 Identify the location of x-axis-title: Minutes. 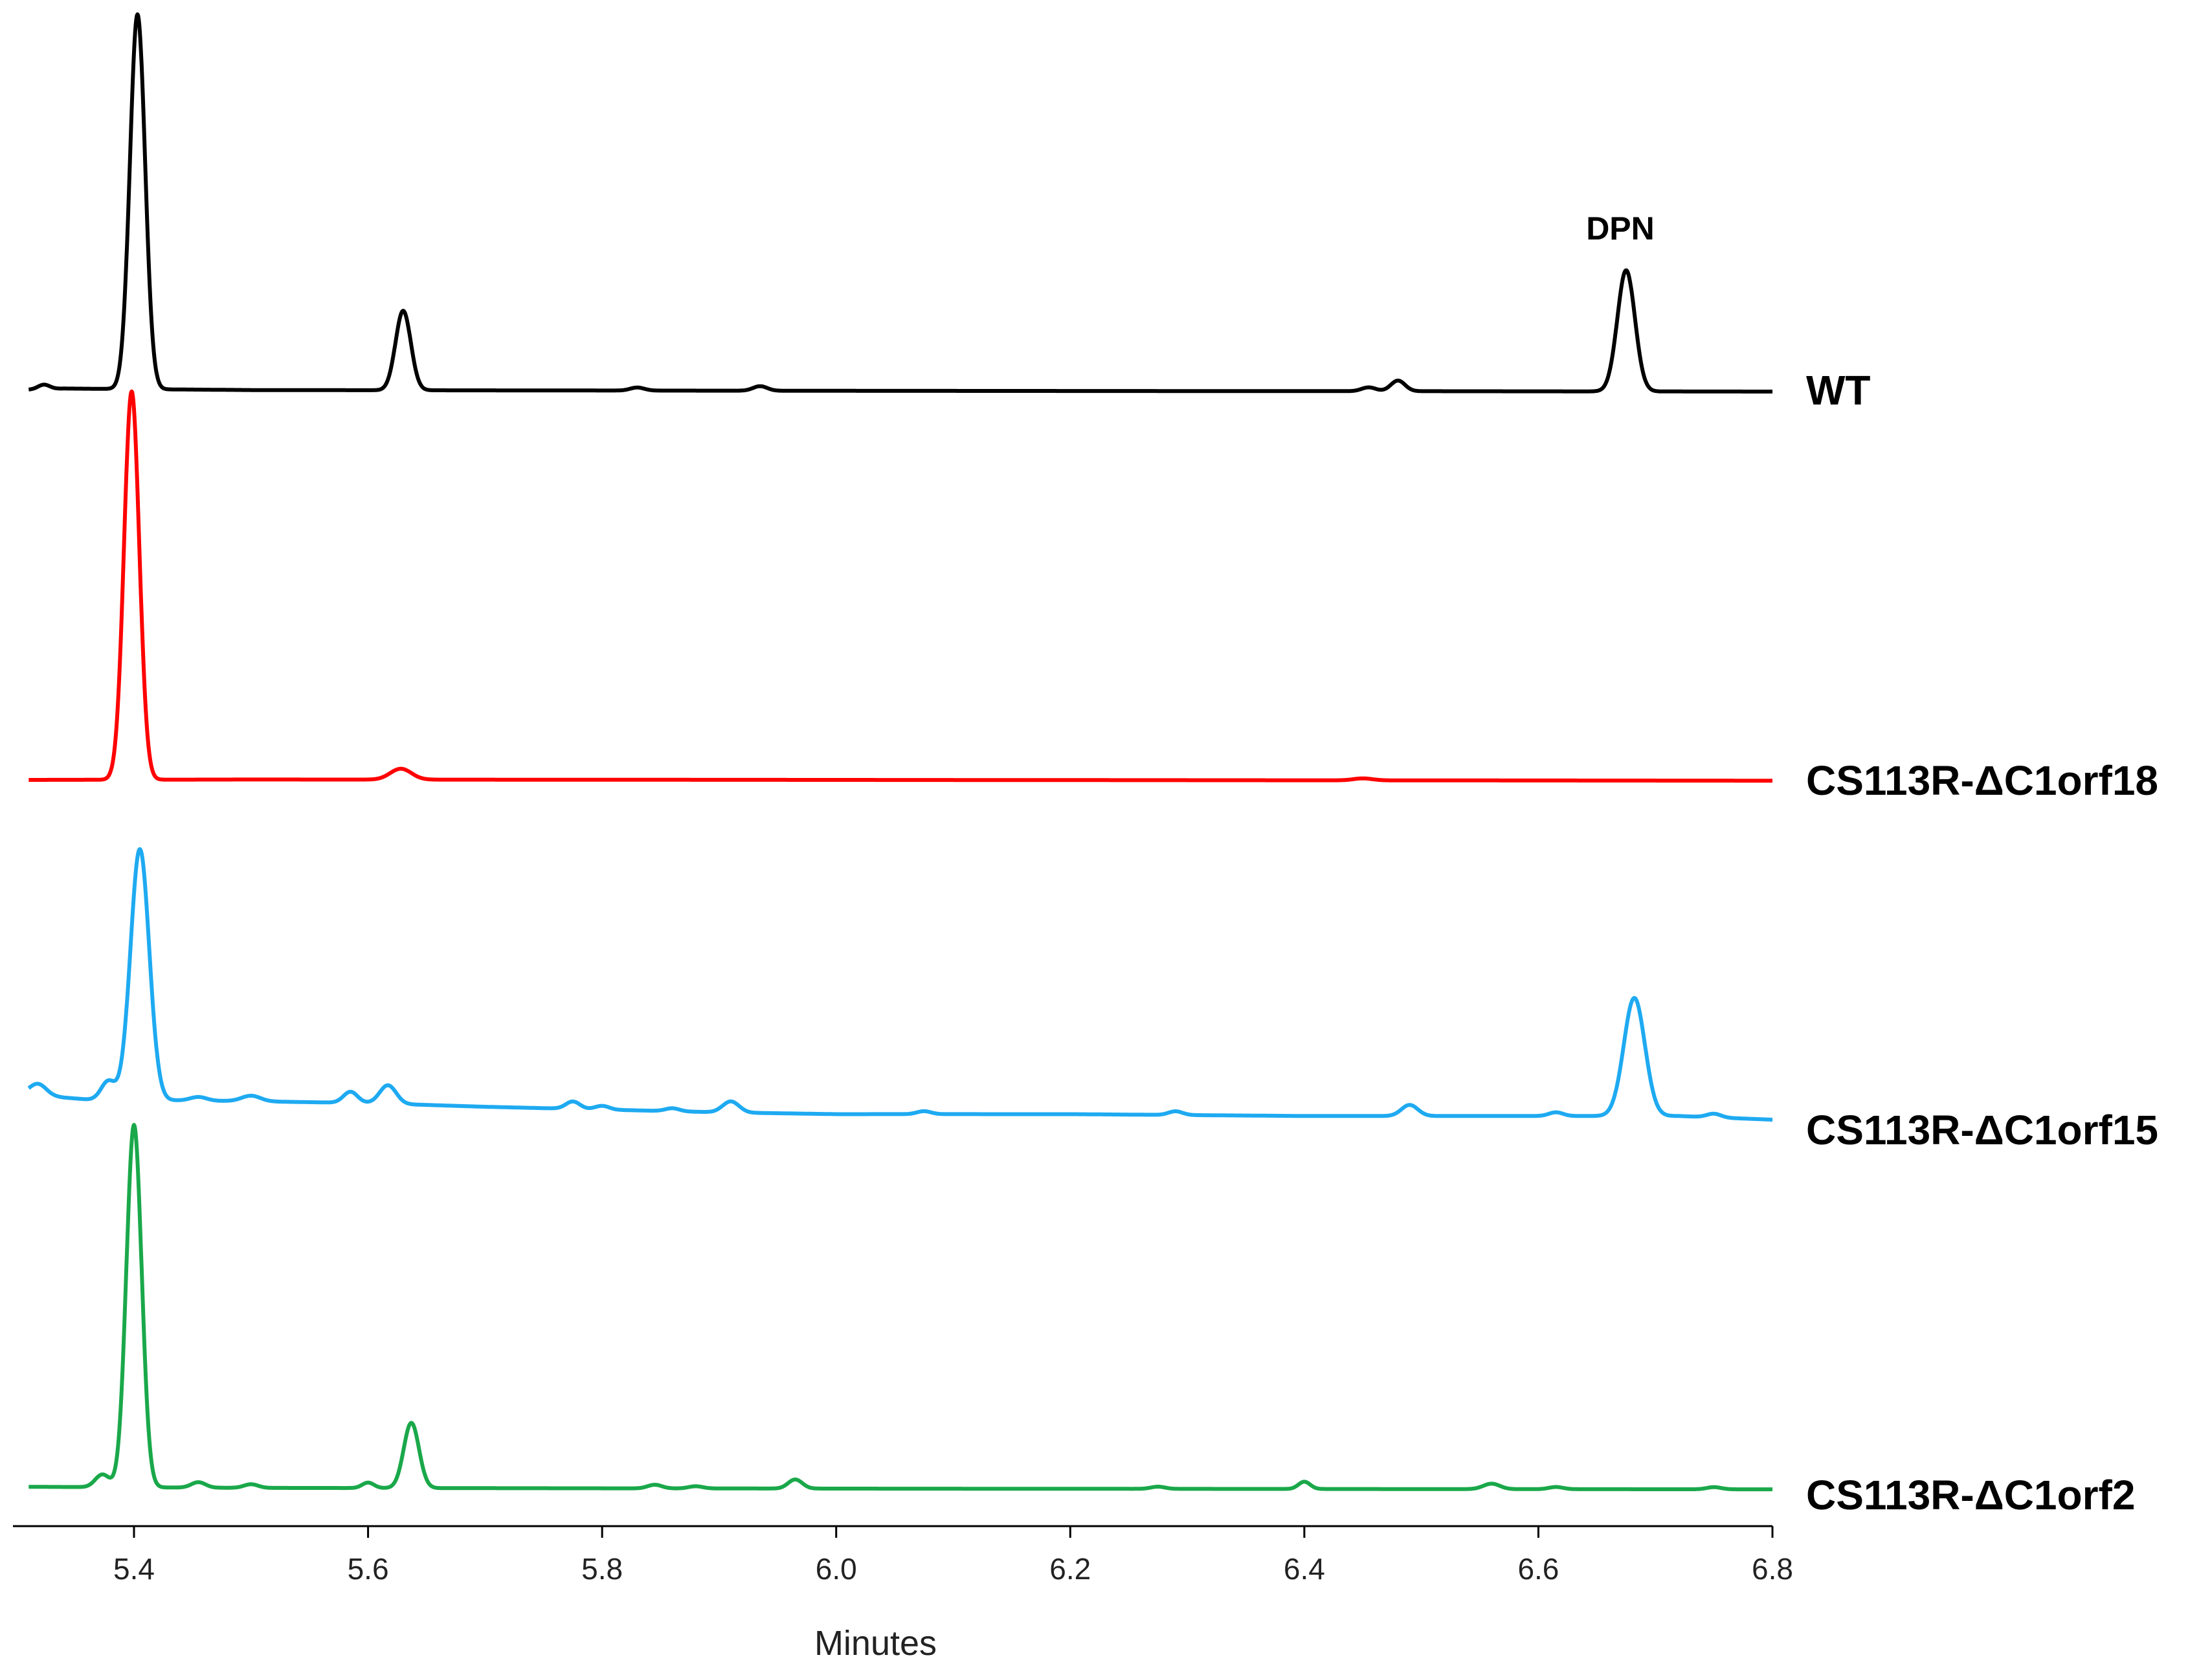
(876, 1643).